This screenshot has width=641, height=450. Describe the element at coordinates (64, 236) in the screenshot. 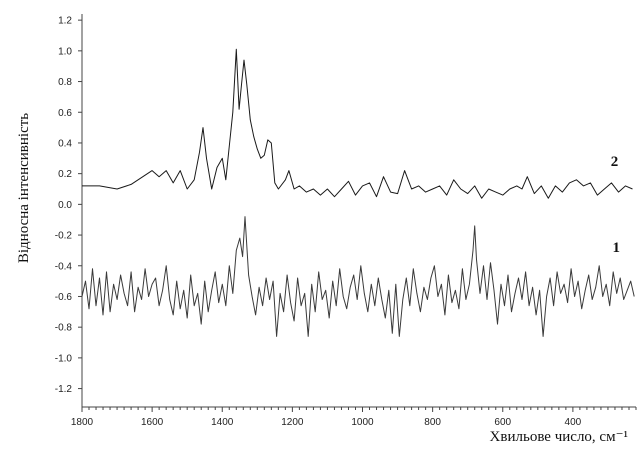

I see `y-tick-label: -0.2` at that location.